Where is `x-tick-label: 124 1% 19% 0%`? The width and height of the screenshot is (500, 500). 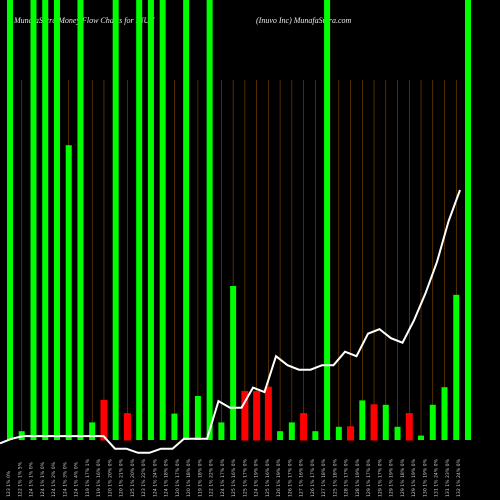
x-tick-label: 124 1% 19% 0% is located at coordinates (257, 477).